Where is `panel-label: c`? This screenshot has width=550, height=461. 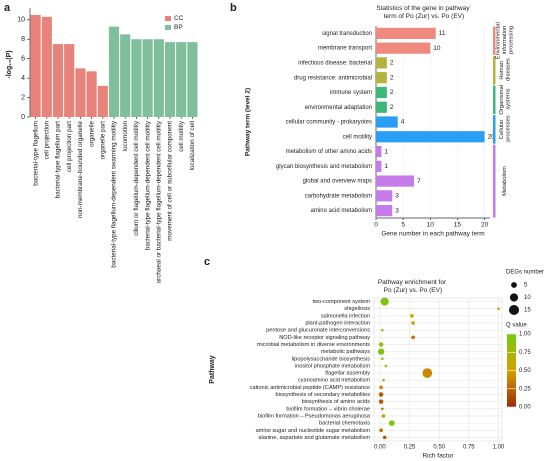 panel-label: c is located at coordinates (207, 262).